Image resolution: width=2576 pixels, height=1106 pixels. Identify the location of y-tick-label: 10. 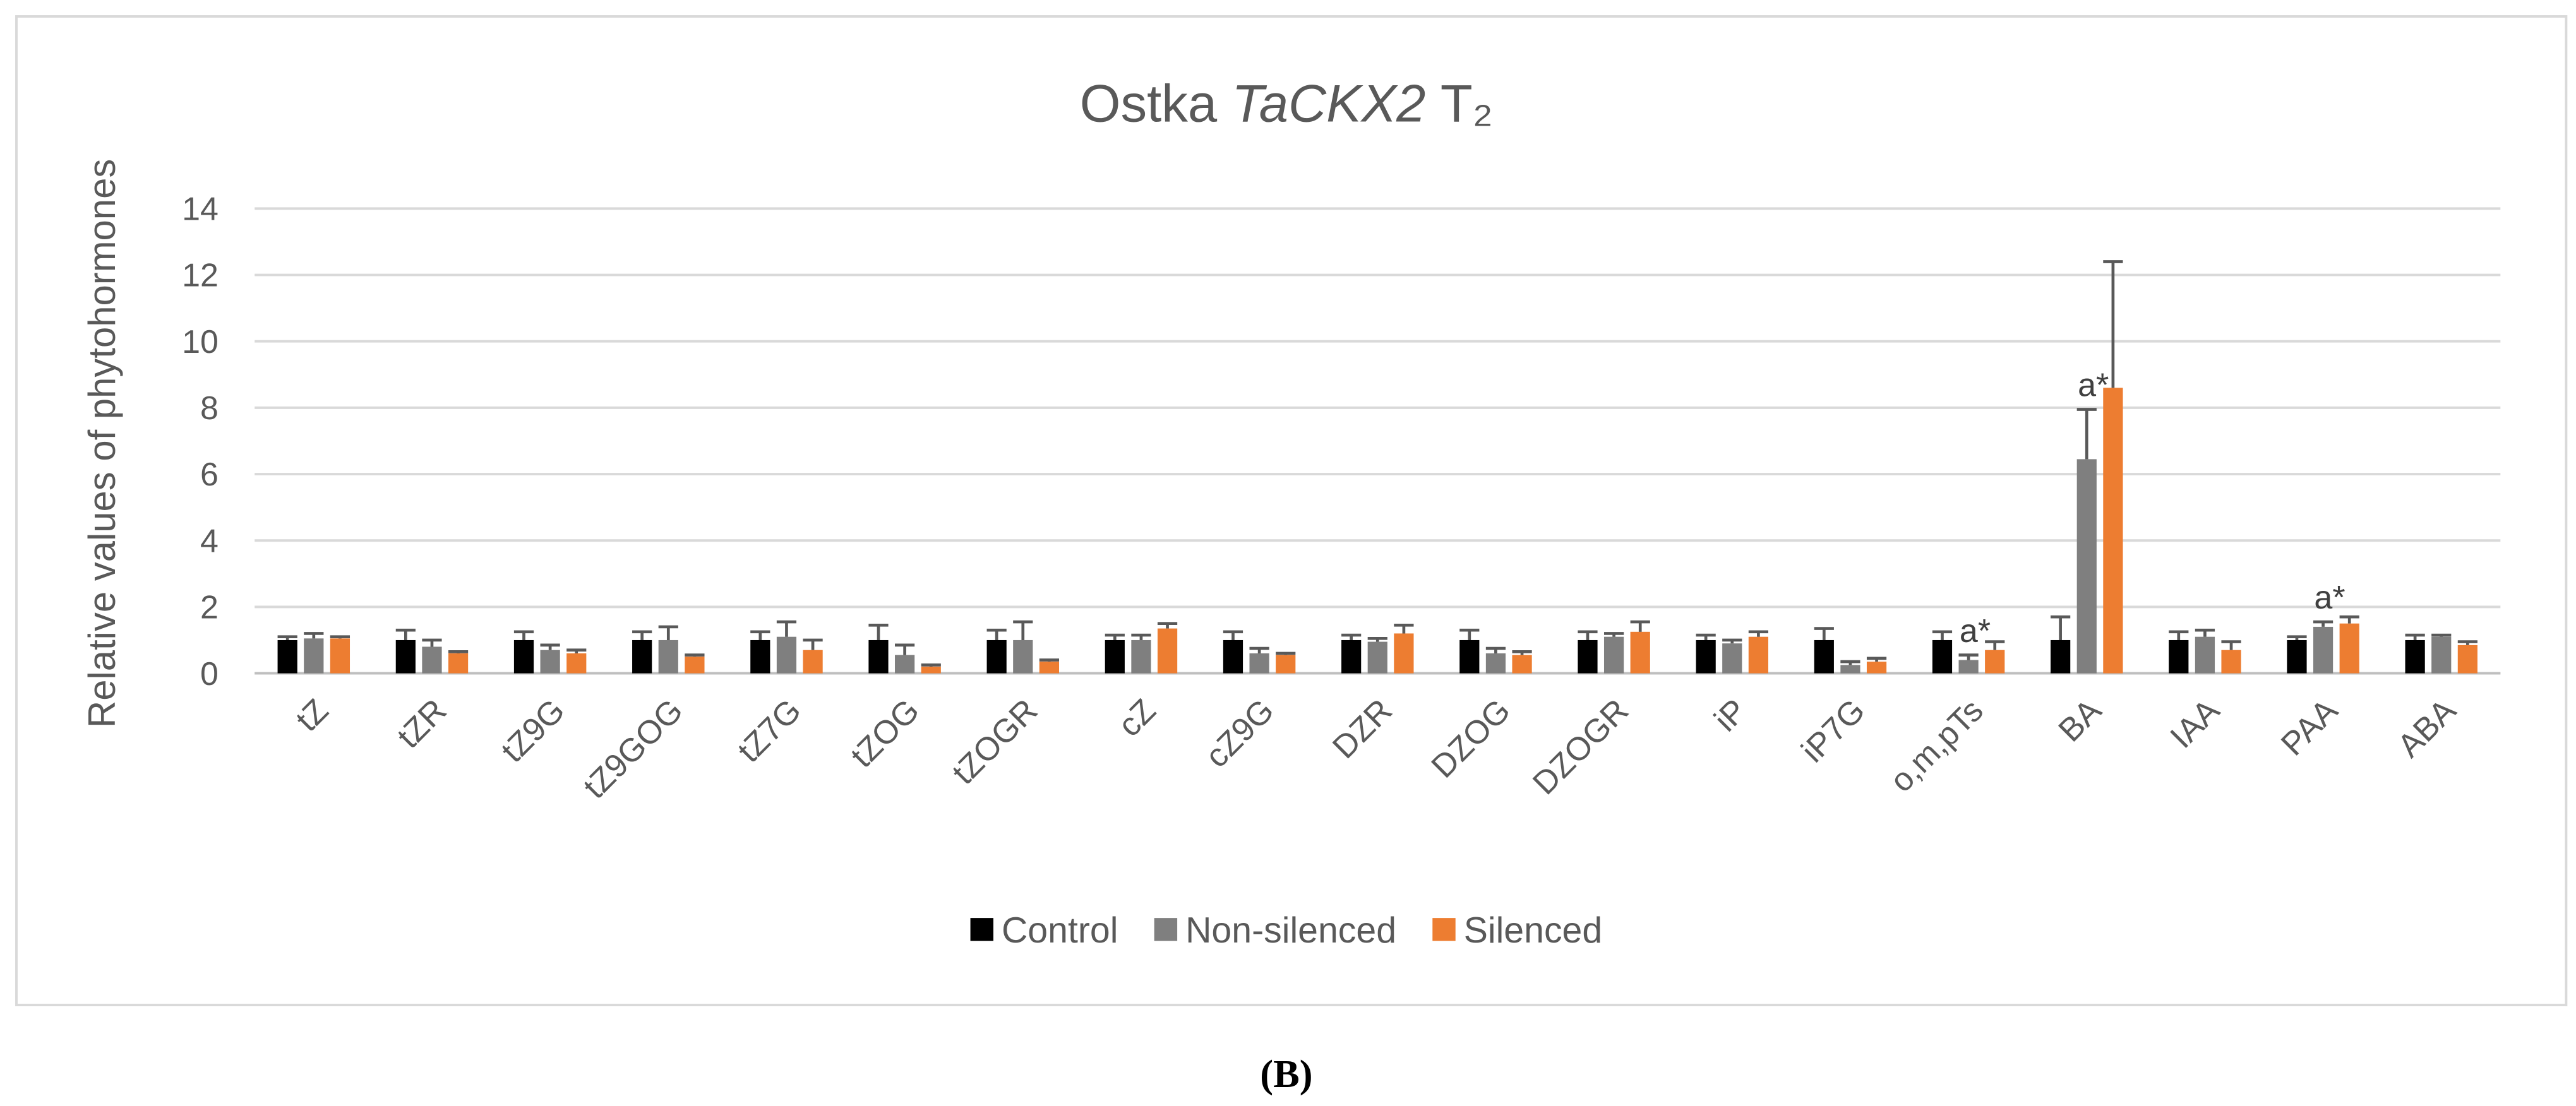
(200, 342).